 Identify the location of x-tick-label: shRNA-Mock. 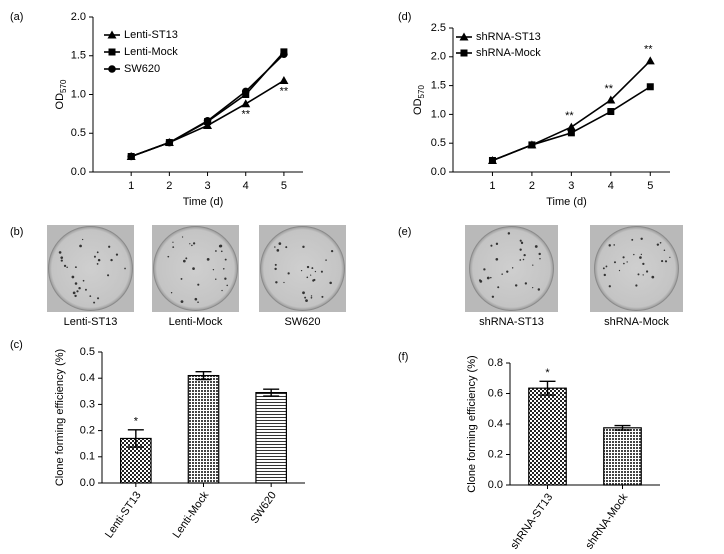
(606, 521).